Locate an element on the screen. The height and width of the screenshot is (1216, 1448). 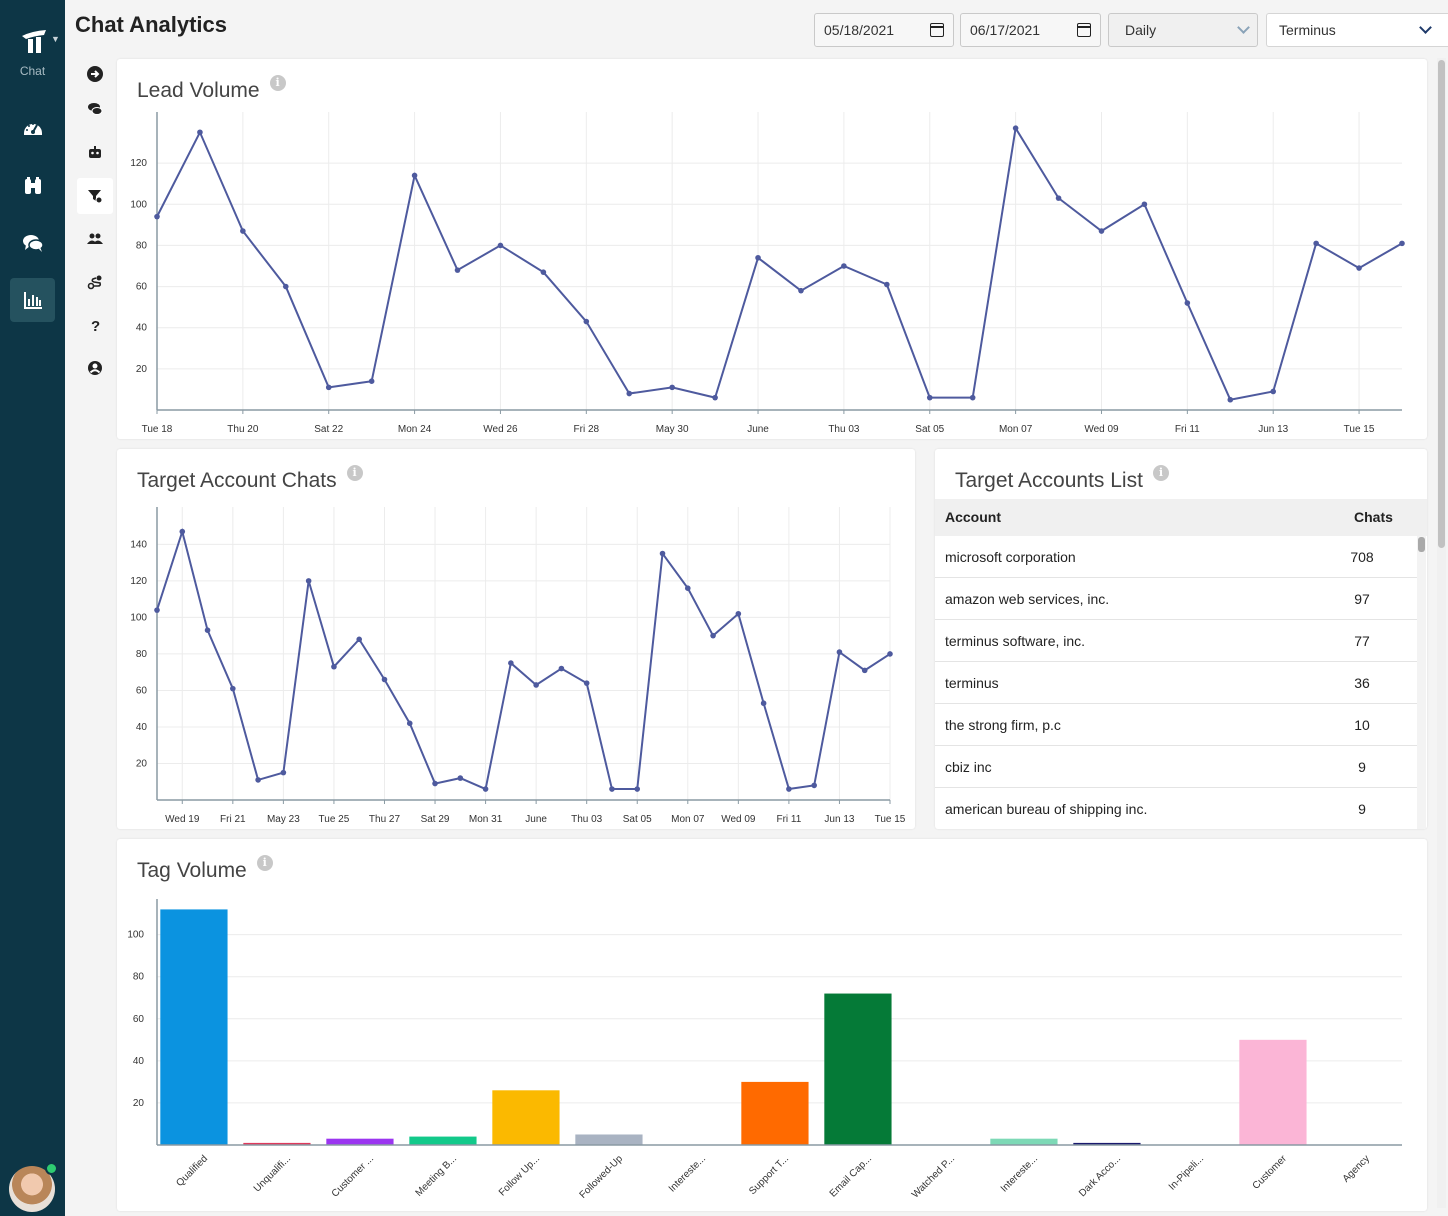
account-name: the strong firm, p.c is located at coordinates (1003, 725).